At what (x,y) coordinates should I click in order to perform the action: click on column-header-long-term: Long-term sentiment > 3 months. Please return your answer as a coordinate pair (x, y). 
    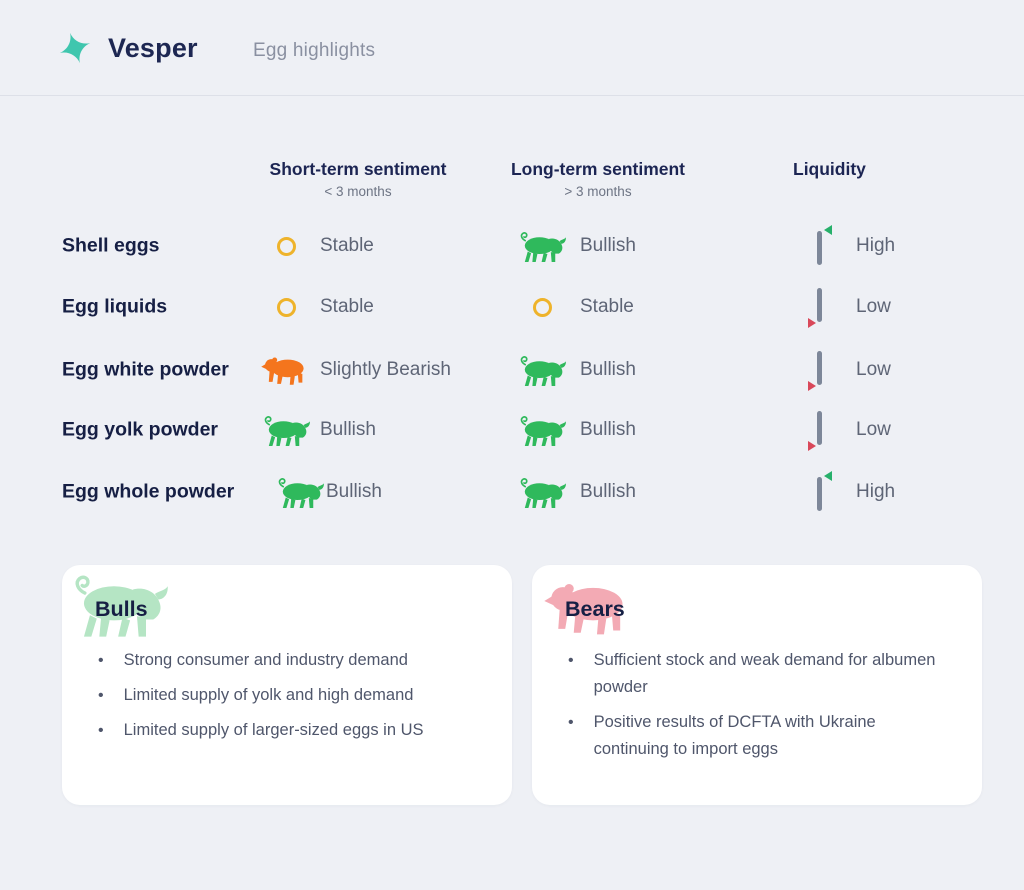
    Looking at the image, I should click on (598, 179).